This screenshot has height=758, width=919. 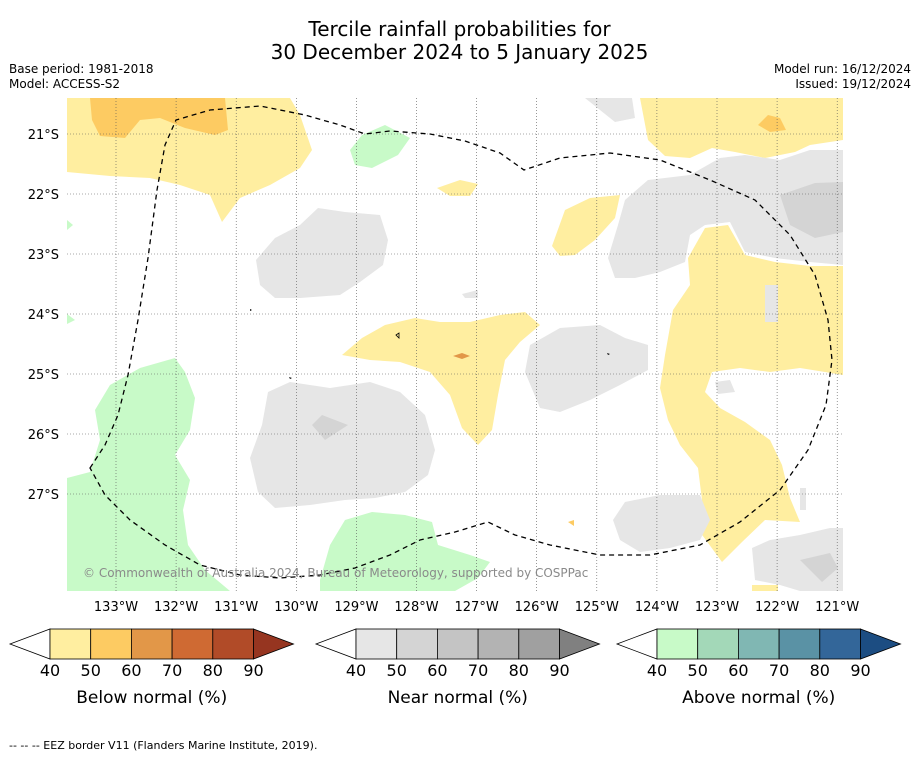 What do you see at coordinates (610, 110) in the screenshot?
I see `near-normal-patch-top` at bounding box center [610, 110].